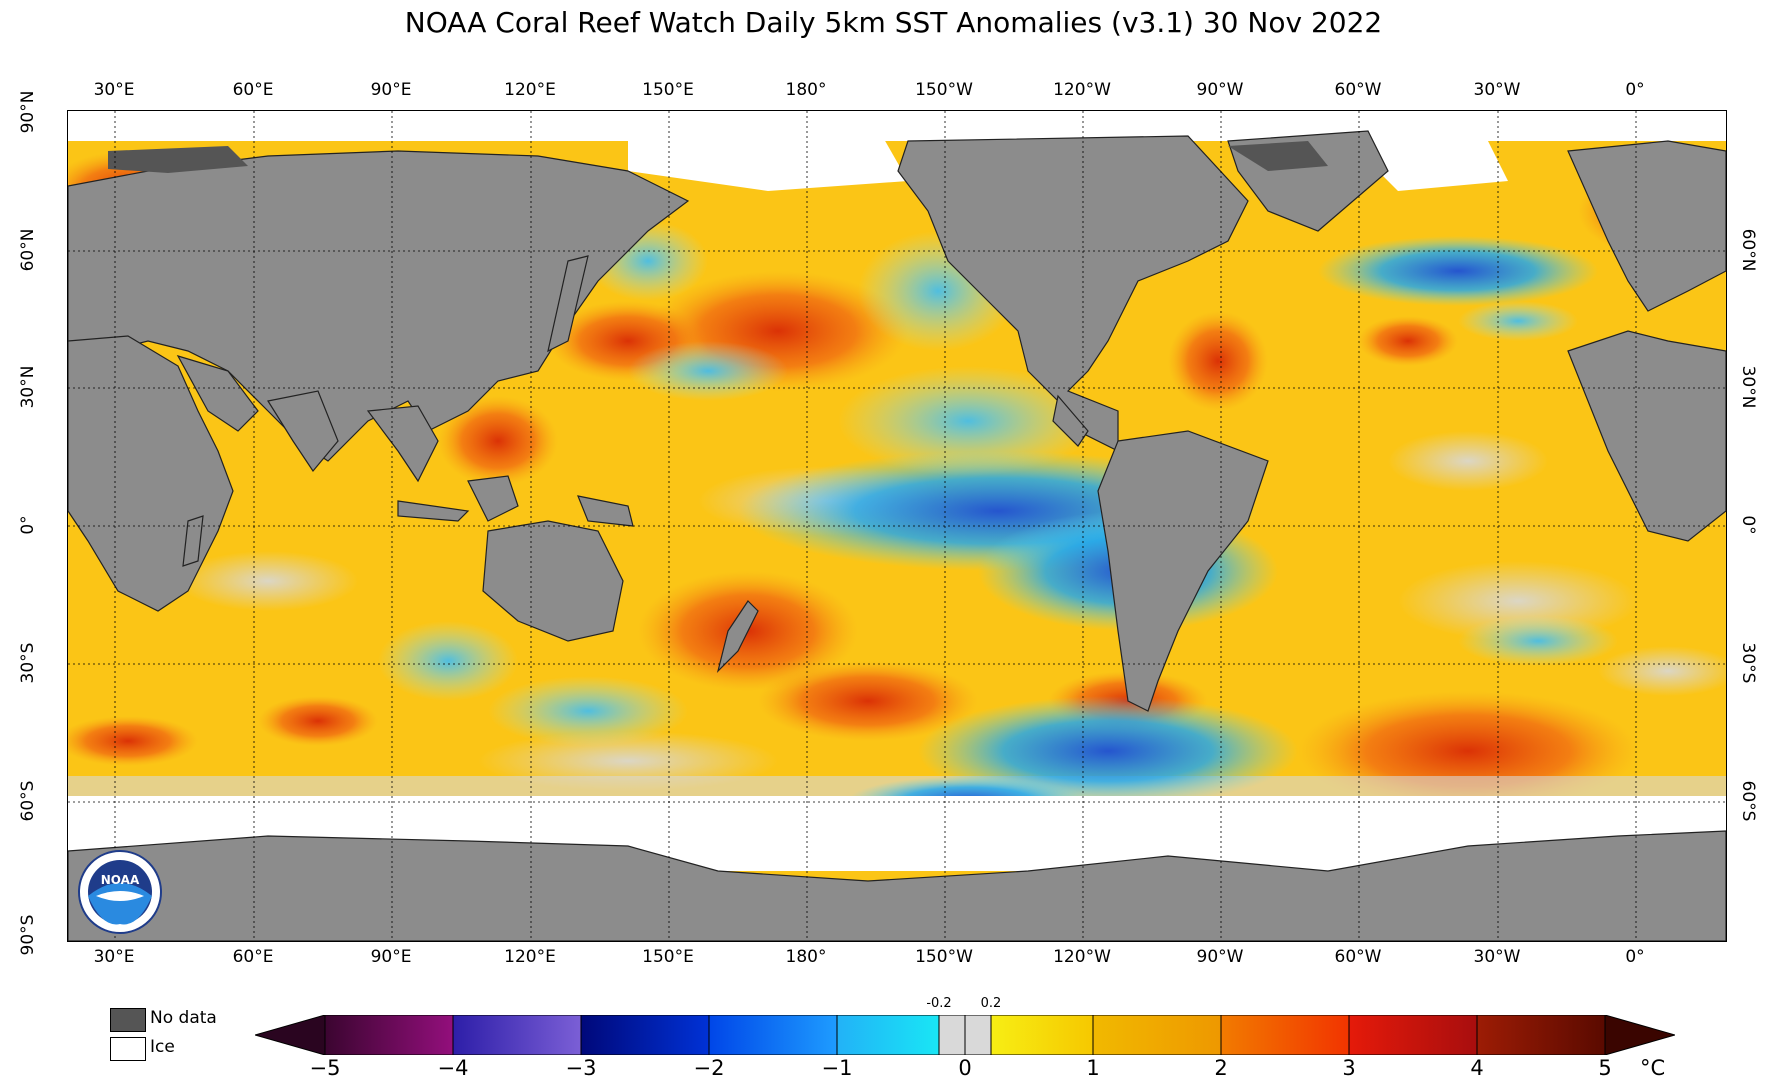  Describe the element at coordinates (1349, 1068) in the screenshot. I see `colorbar-tick: 3` at that location.